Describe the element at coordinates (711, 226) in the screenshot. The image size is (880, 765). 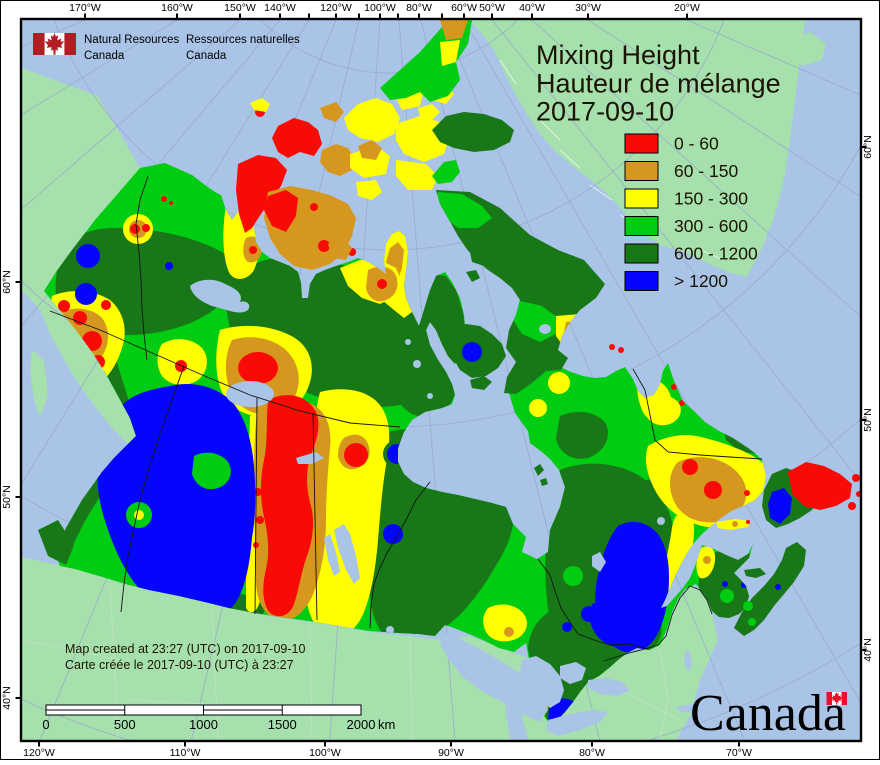
I see `svg-text: 300 - 600` at that location.